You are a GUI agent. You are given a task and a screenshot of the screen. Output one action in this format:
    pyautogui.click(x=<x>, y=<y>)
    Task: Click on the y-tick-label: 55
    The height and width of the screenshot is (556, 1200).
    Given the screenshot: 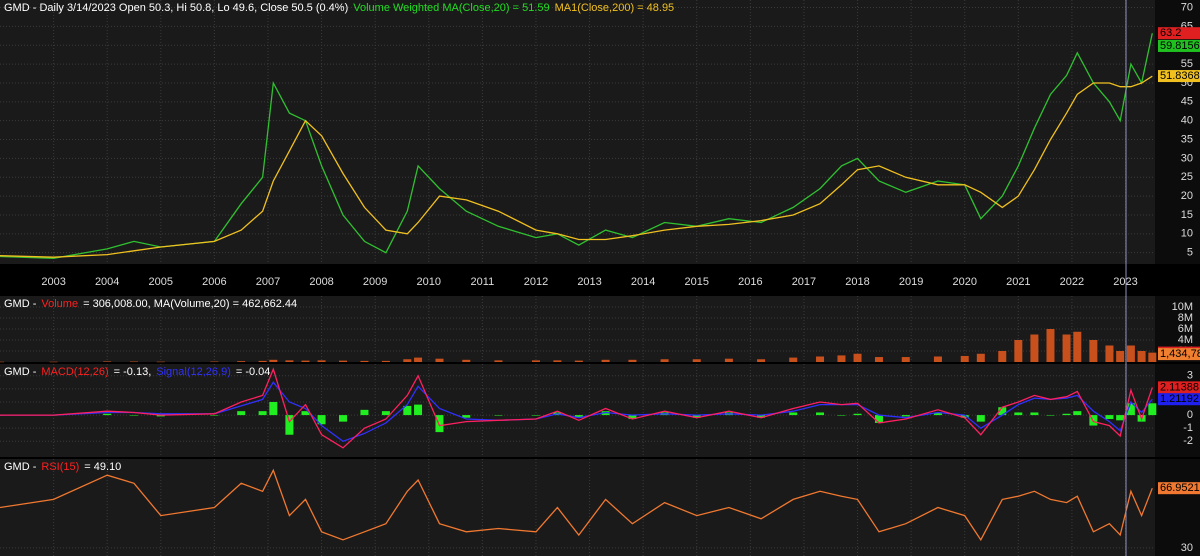 What is the action you would take?
    pyautogui.click(x=1187, y=64)
    